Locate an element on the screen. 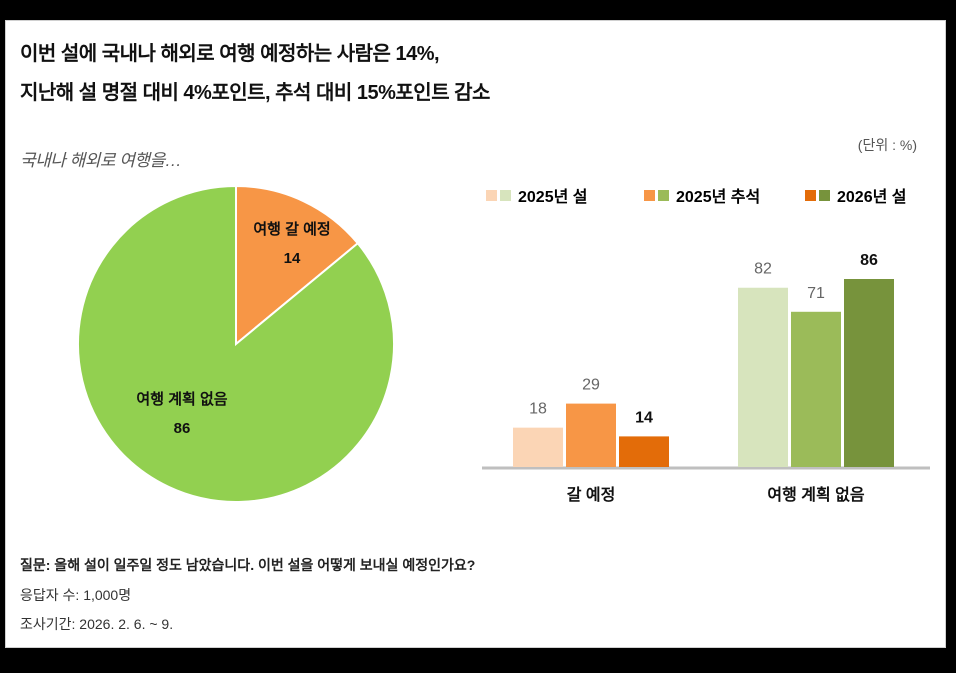 This screenshot has width=956, height=673. legend-item: 2025년 설 is located at coordinates (536, 195).